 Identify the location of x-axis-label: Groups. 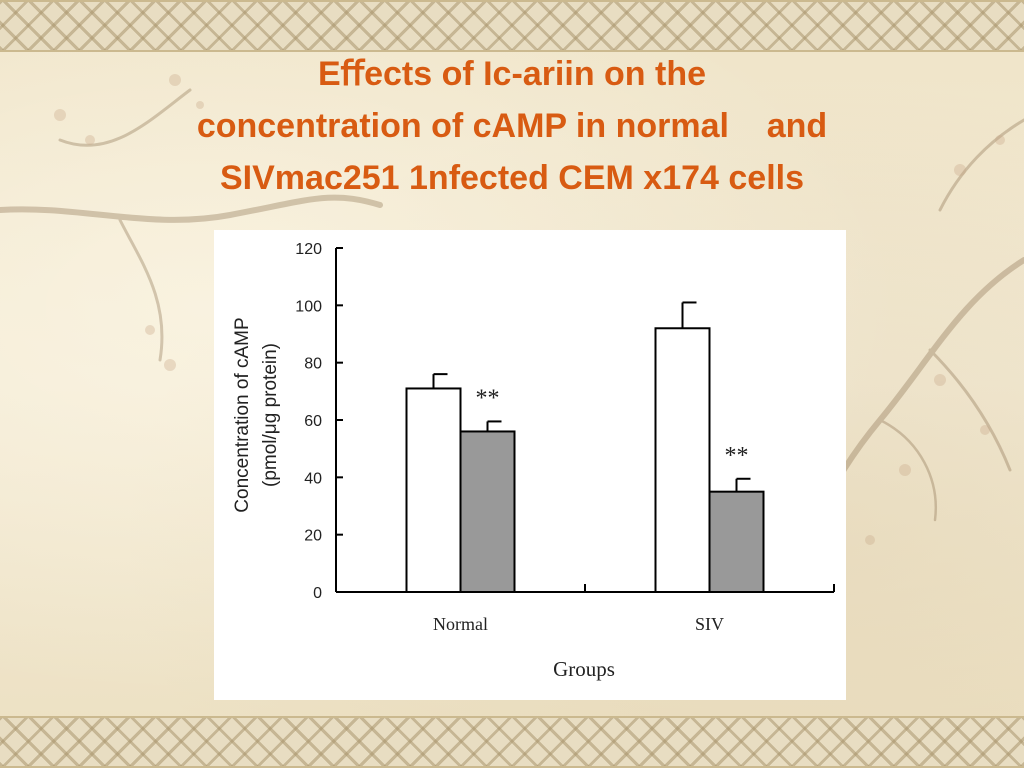
(584, 669).